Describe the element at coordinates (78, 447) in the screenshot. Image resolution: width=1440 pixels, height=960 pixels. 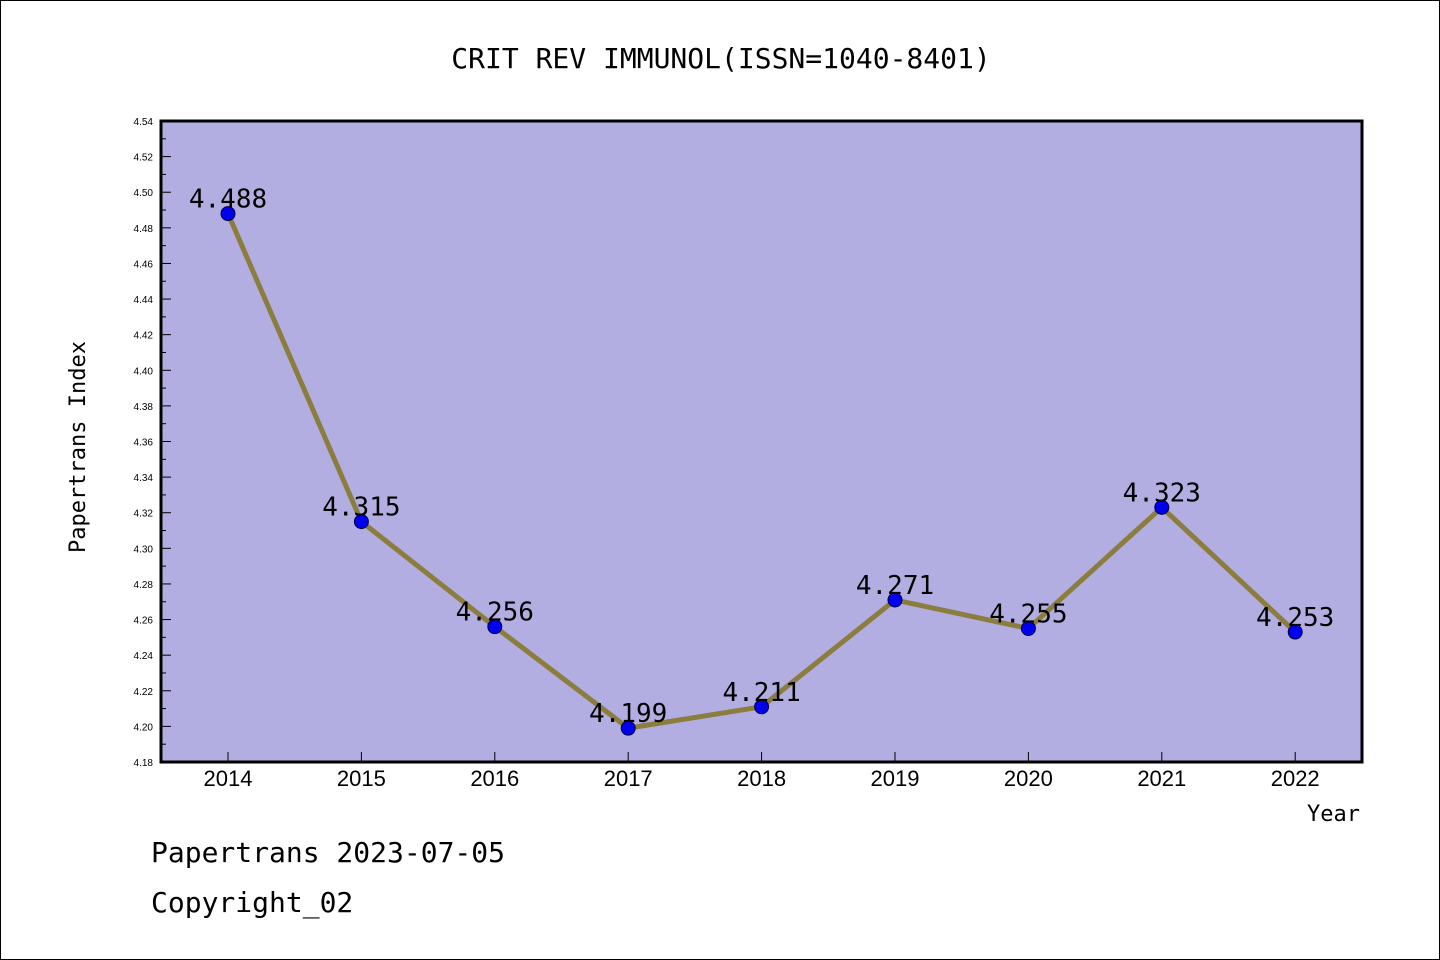
I see `y-axis-label: Papertrans Index` at that location.